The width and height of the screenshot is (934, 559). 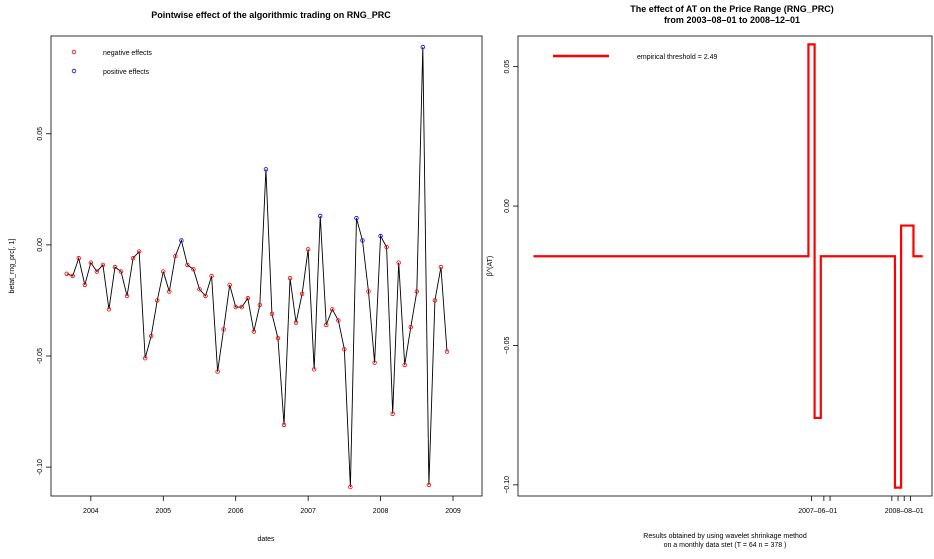 What do you see at coordinates (732, 20) in the screenshot?
I see `right-chart-subtitle: from 2003–08–01 to 2008–12–01` at bounding box center [732, 20].